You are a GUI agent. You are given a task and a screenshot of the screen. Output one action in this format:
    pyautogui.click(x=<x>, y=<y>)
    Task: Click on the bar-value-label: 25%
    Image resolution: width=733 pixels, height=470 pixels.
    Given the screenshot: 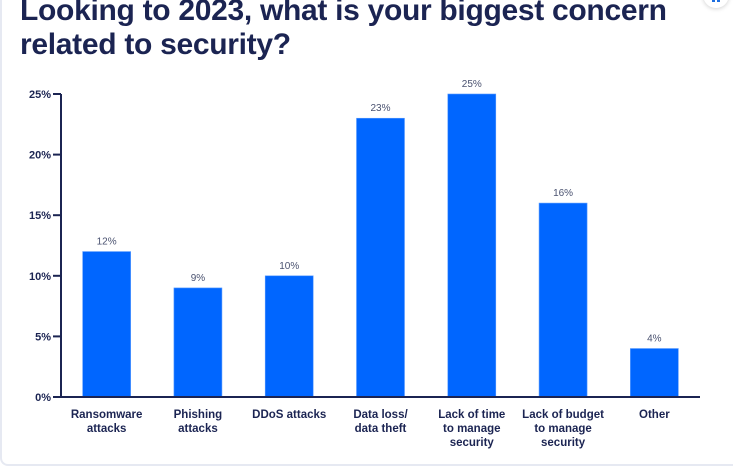 What is the action you would take?
    pyautogui.click(x=472, y=84)
    